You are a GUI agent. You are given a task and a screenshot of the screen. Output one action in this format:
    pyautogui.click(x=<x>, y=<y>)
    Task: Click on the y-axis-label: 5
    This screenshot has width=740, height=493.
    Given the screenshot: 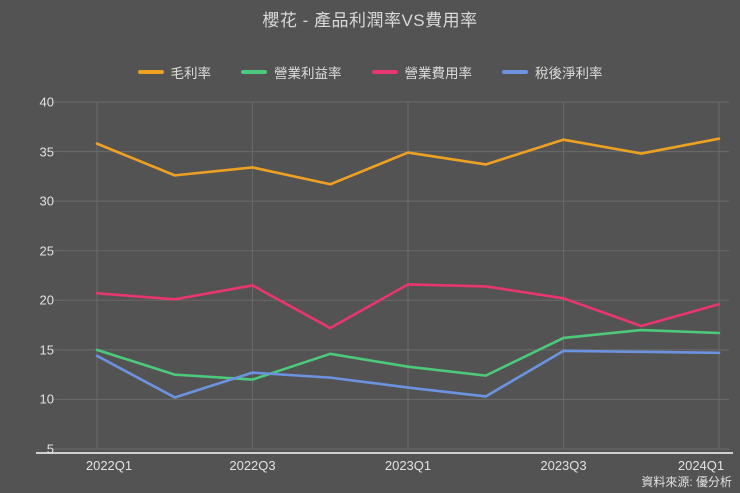 What is the action you would take?
    pyautogui.click(x=50, y=449)
    